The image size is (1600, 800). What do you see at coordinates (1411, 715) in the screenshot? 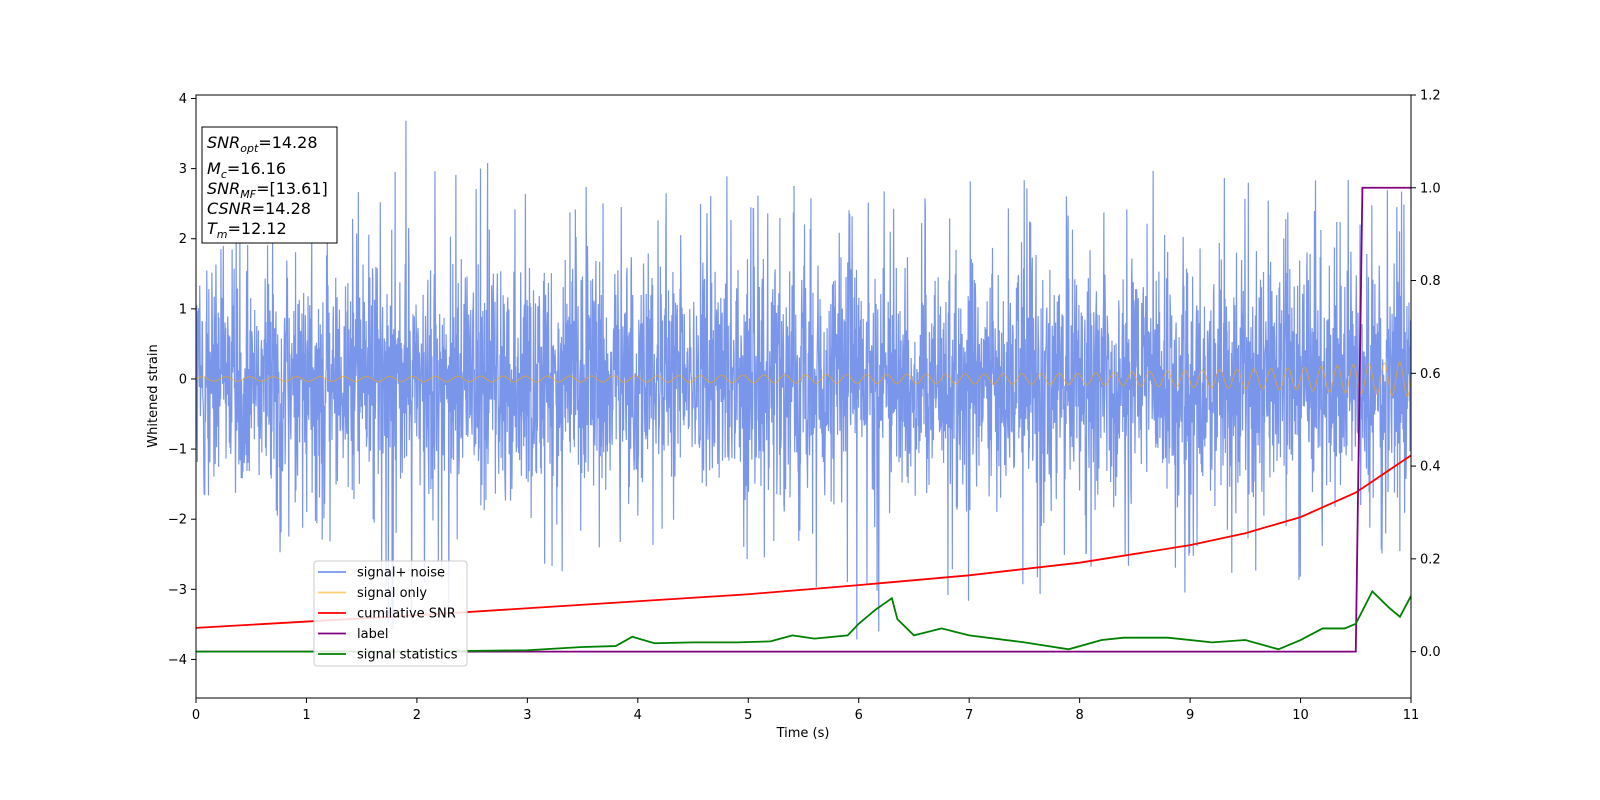
I see `x-tick-label: 11` at bounding box center [1411, 715].